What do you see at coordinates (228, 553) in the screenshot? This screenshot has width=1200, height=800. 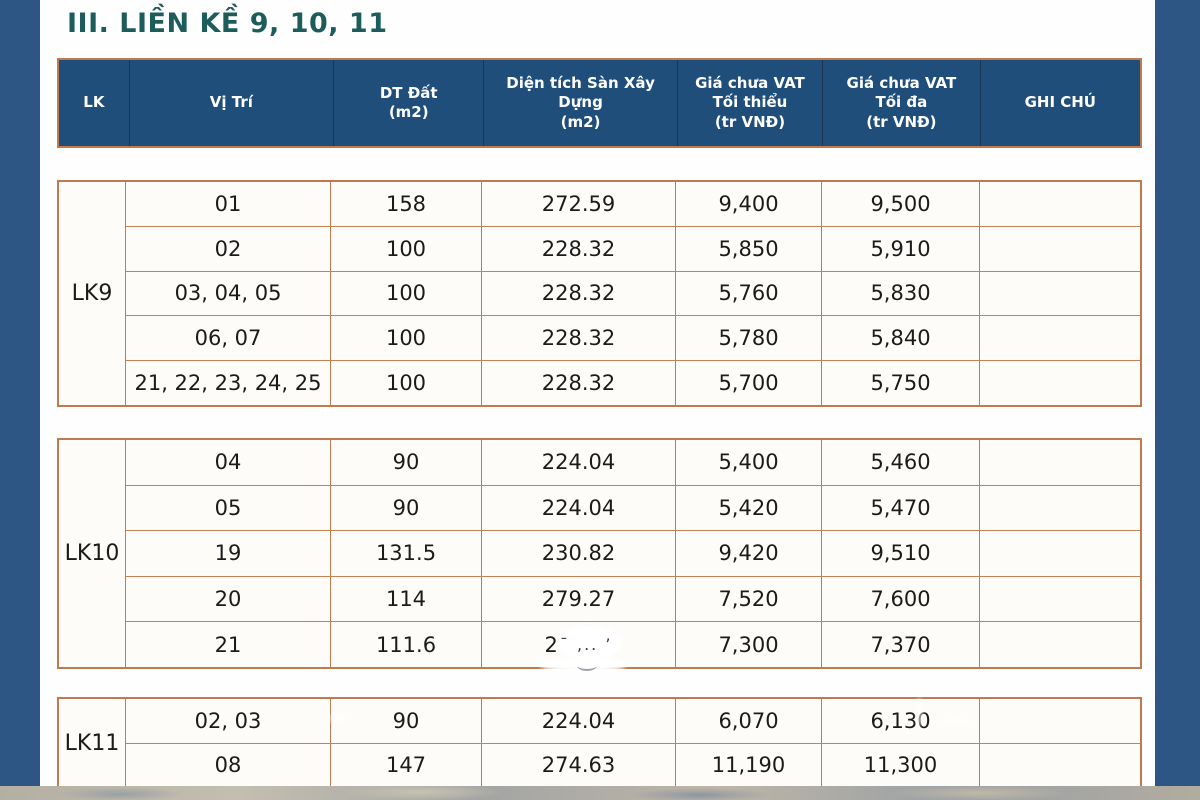 I see `cell-vi-tri: 19` at bounding box center [228, 553].